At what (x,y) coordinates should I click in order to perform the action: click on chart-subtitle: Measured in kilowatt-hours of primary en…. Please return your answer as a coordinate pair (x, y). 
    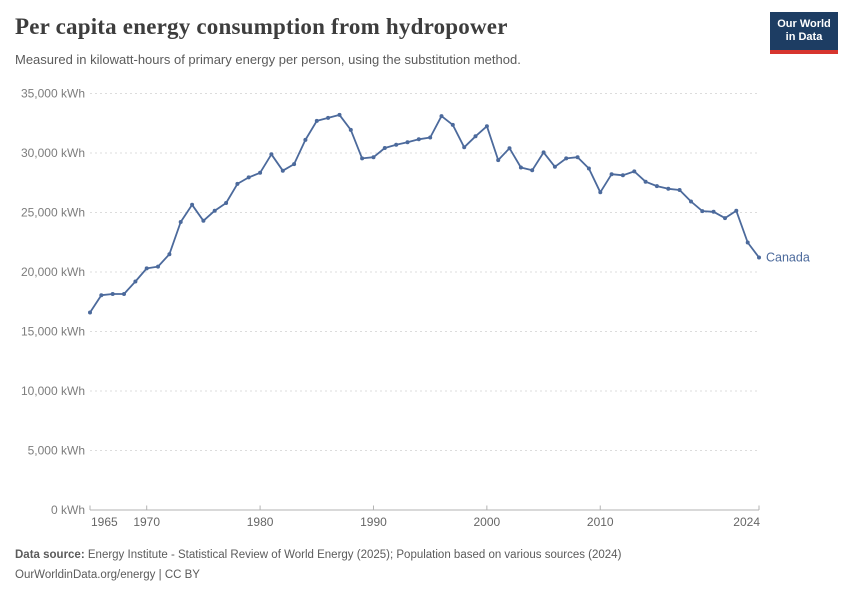
    Looking at the image, I should click on (268, 59).